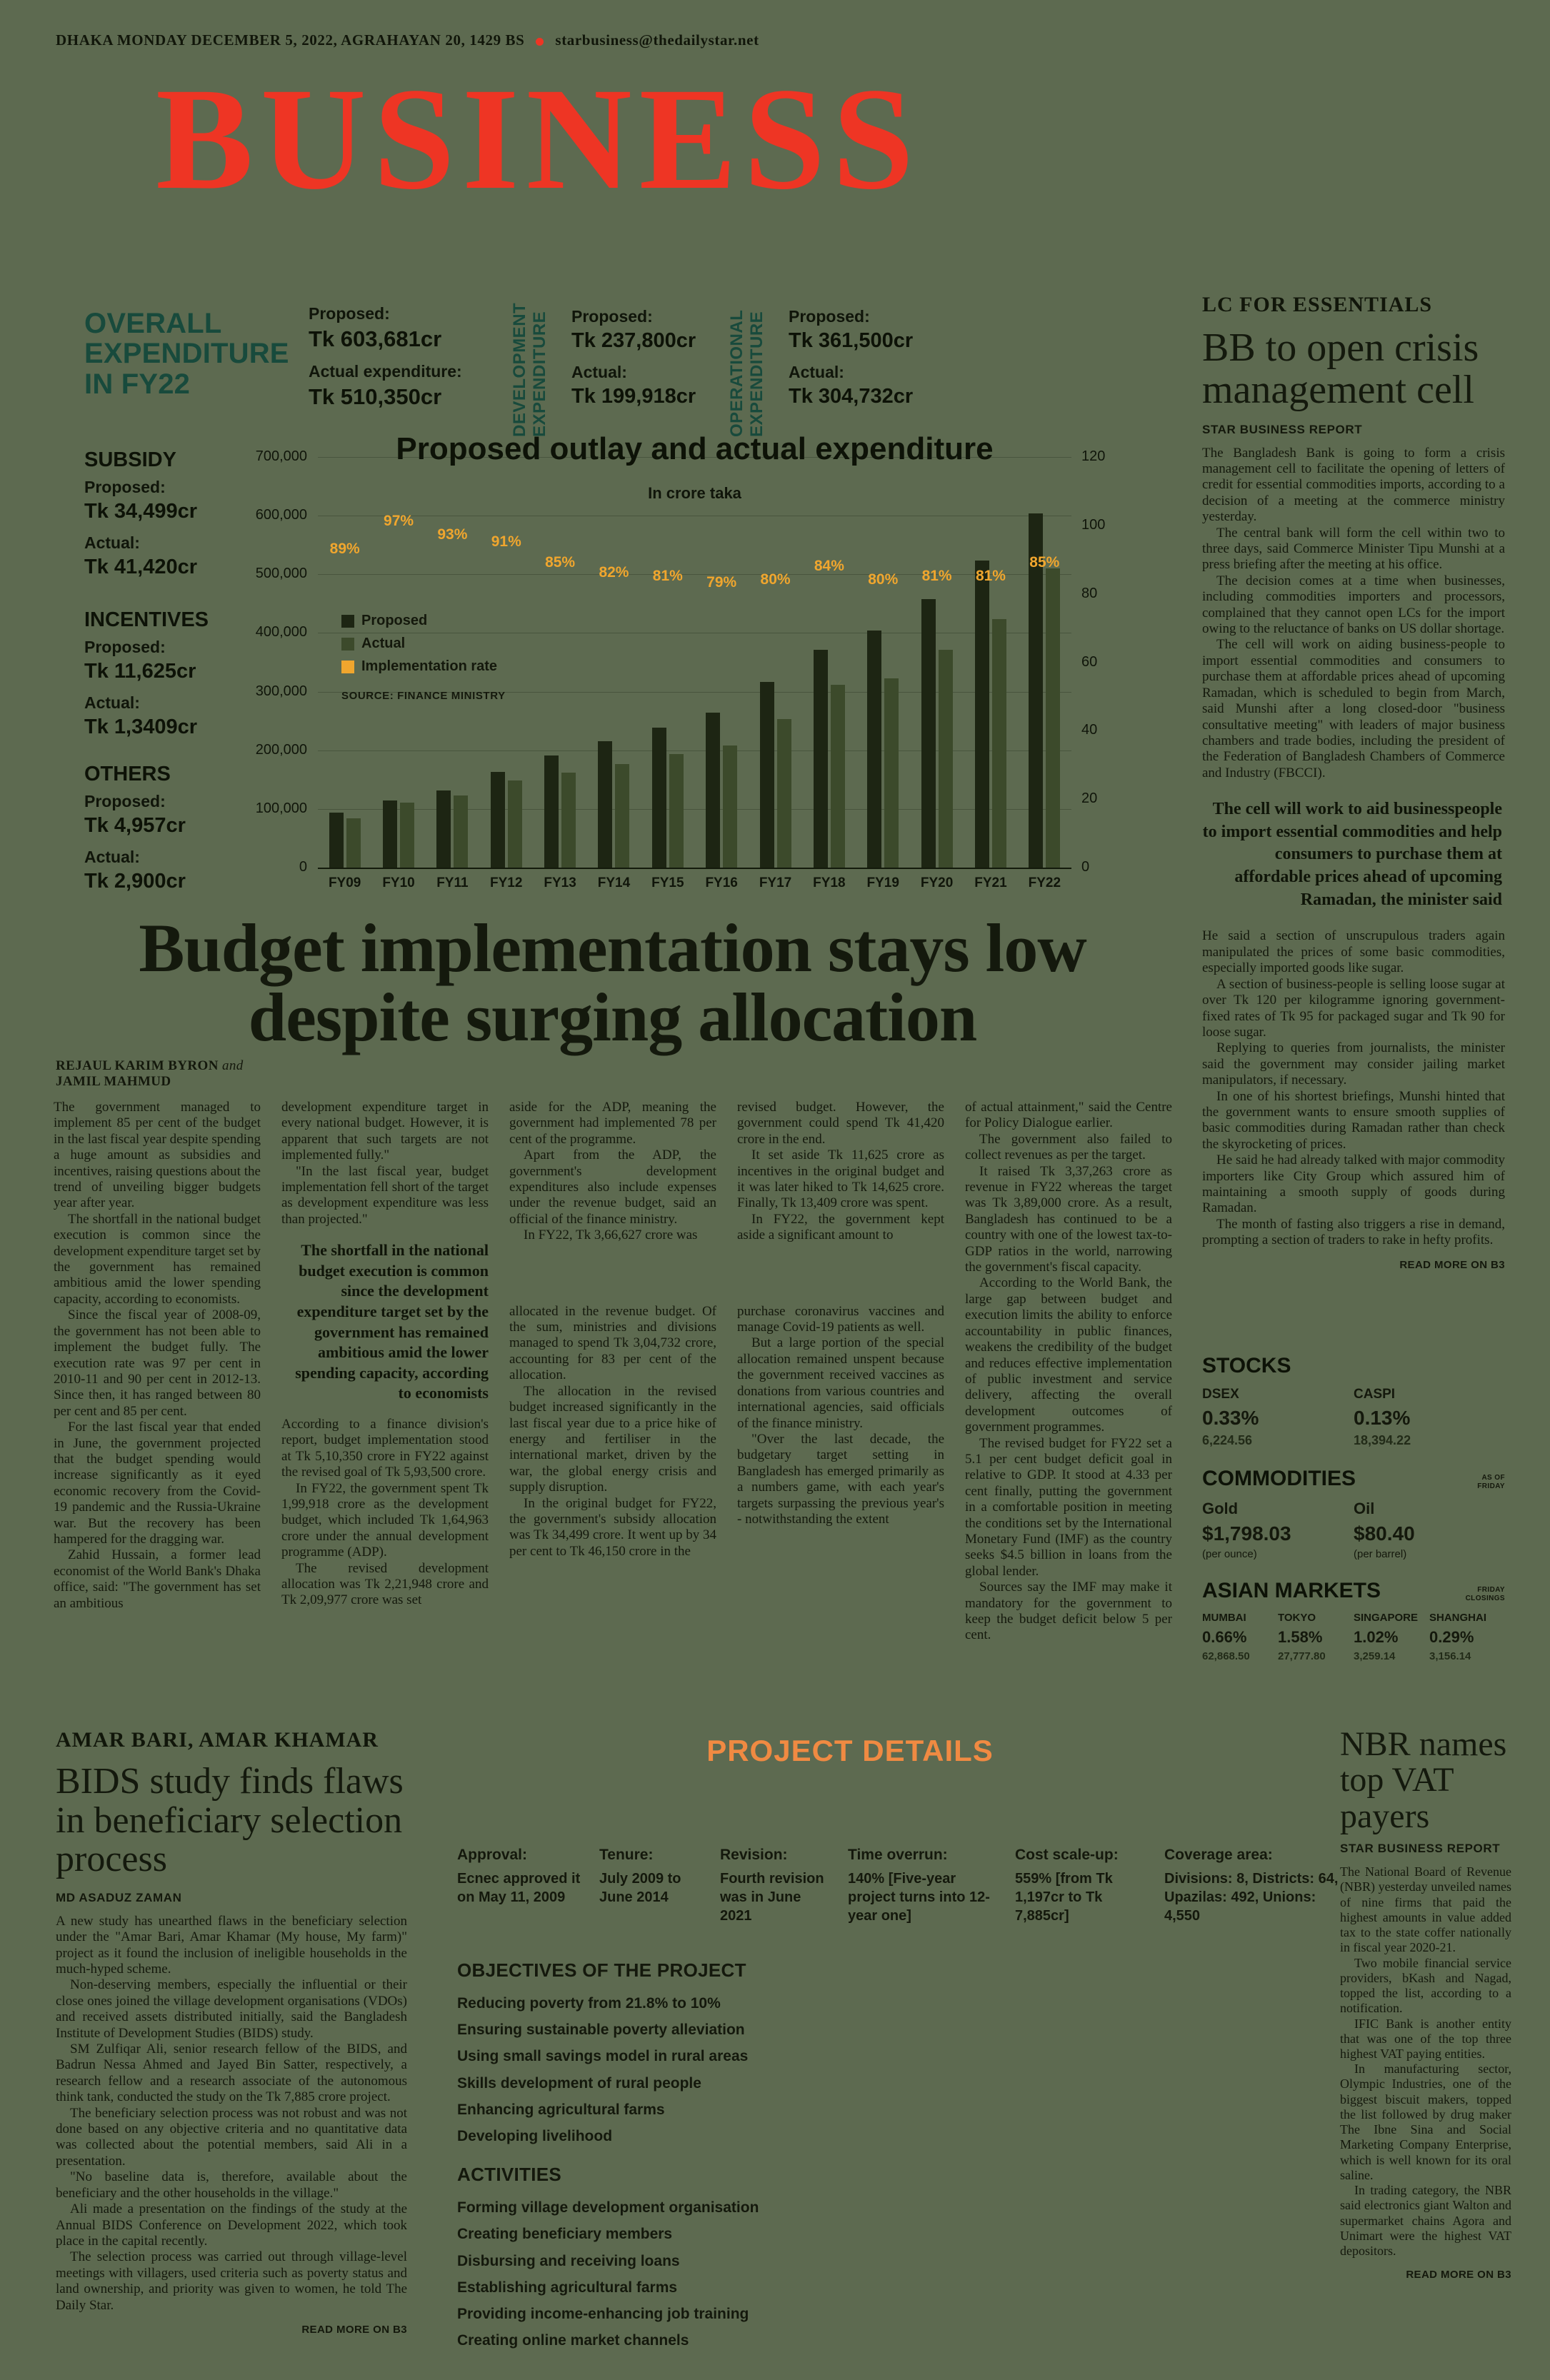 This screenshot has height=2380, width=1550. What do you see at coordinates (127, 774) in the screenshot?
I see `others-title: OTHERS` at bounding box center [127, 774].